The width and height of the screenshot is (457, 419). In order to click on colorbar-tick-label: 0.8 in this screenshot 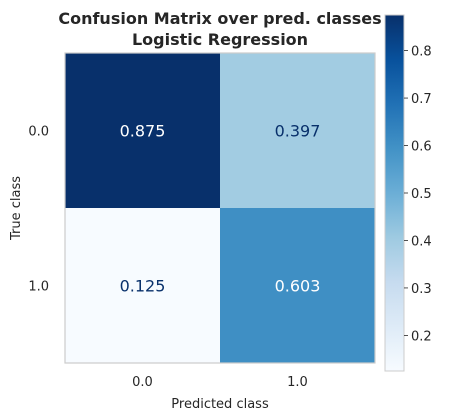, I will do `click(421, 52)`.